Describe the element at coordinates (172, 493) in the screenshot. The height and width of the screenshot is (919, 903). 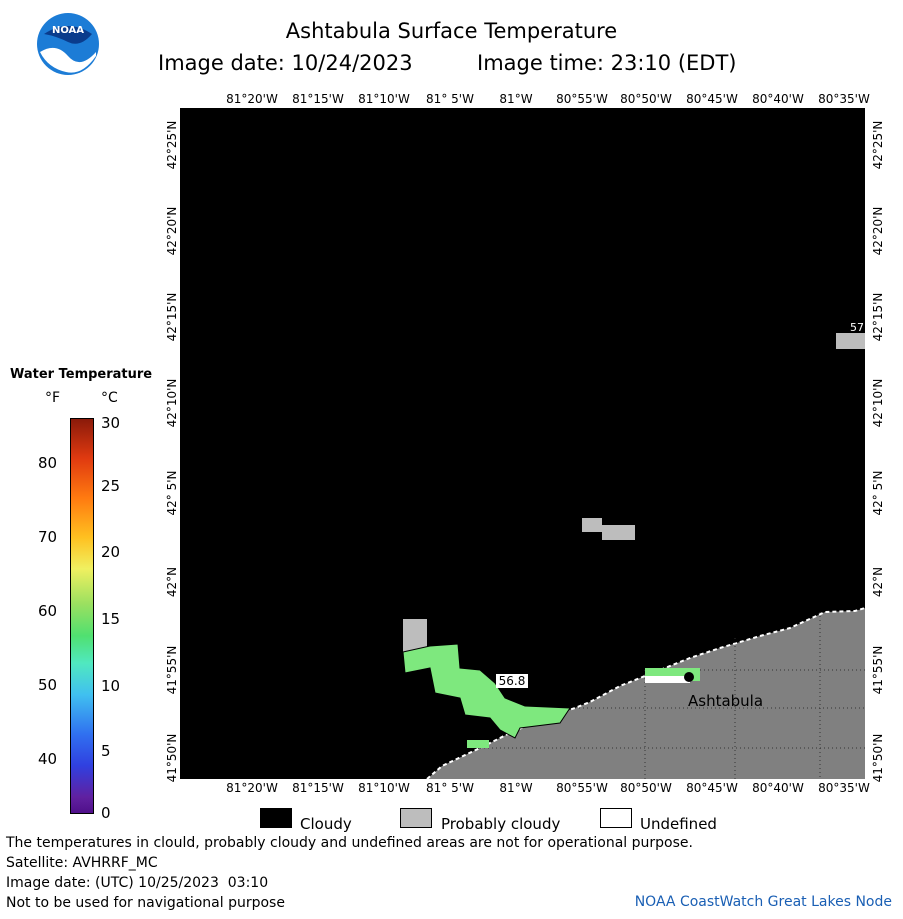
I see `lat-label-left: 42° 5'N` at that location.